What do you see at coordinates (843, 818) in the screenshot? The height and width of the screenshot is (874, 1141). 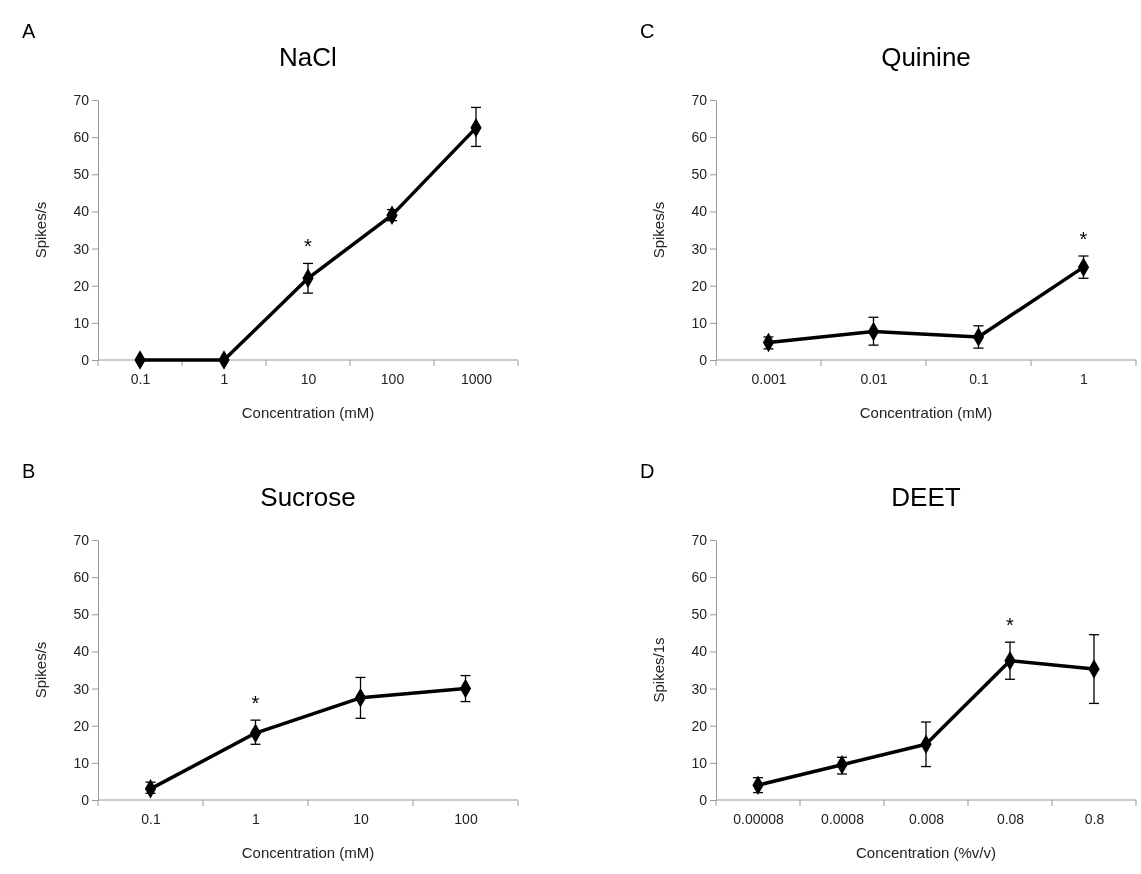 I see `x-tick-label: 0.0008` at bounding box center [843, 818].